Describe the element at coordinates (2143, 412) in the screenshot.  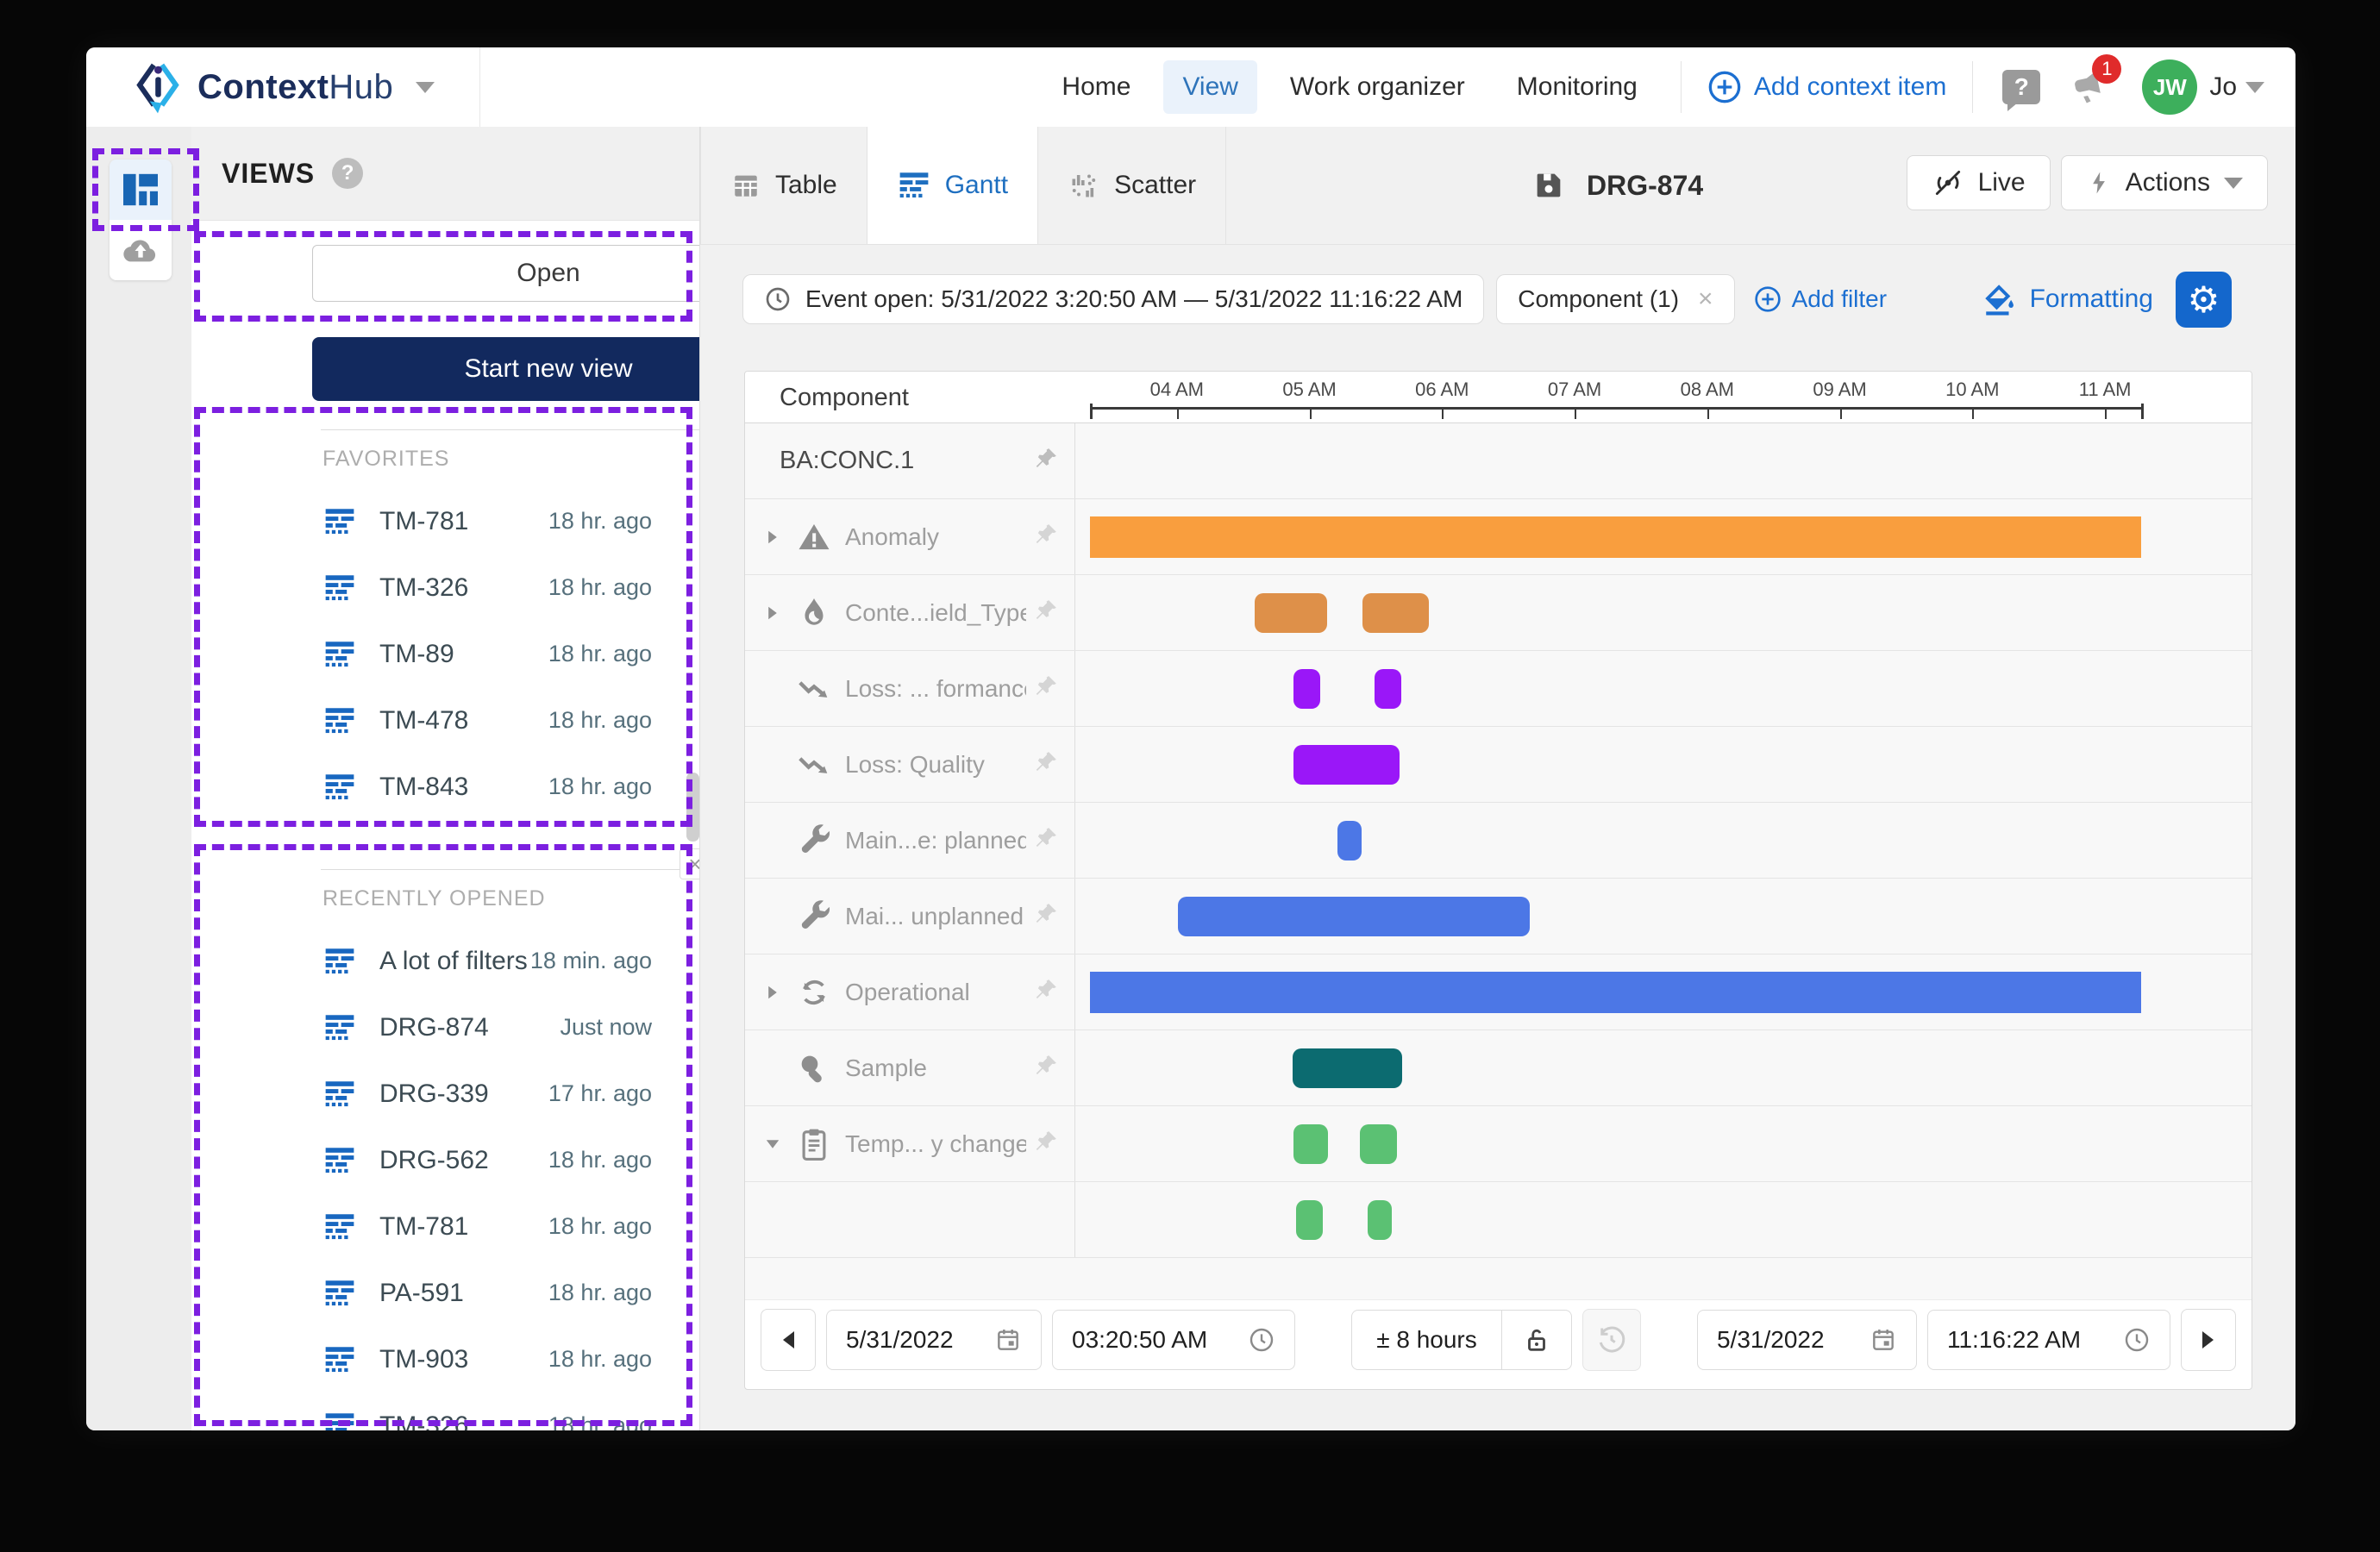
I see `axis-range-cap` at that location.